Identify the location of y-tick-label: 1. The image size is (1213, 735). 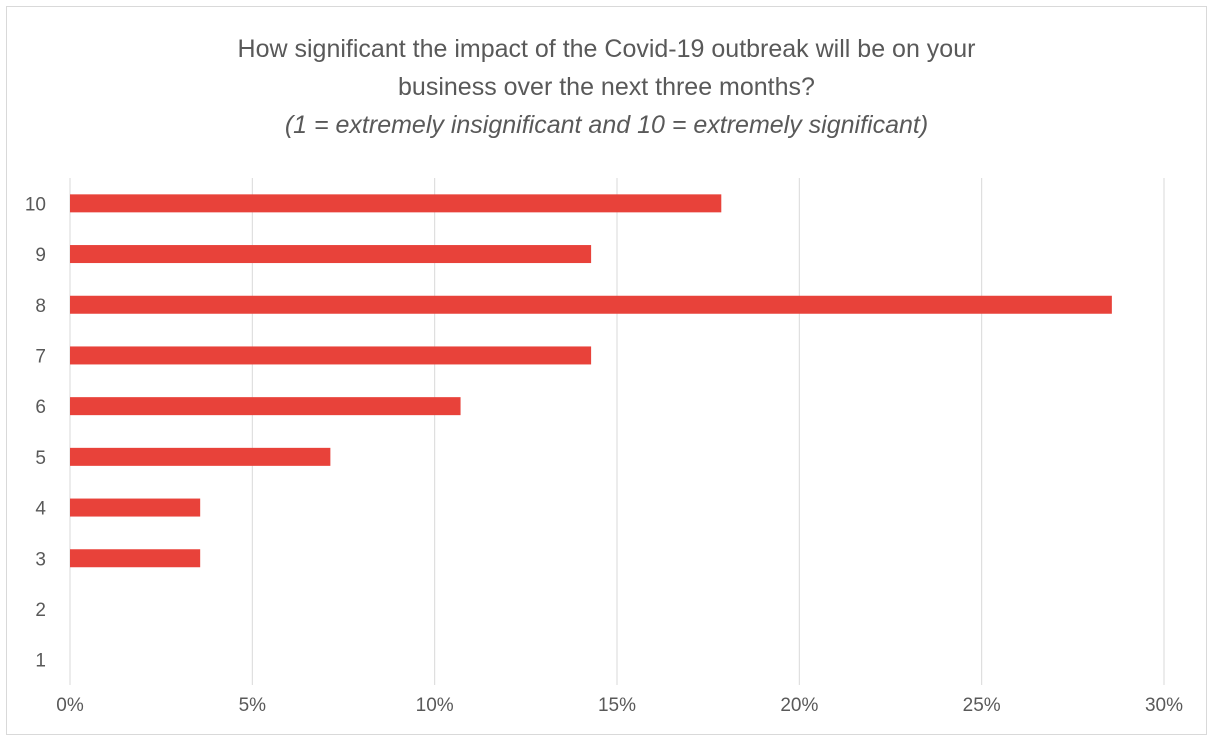
(40, 661).